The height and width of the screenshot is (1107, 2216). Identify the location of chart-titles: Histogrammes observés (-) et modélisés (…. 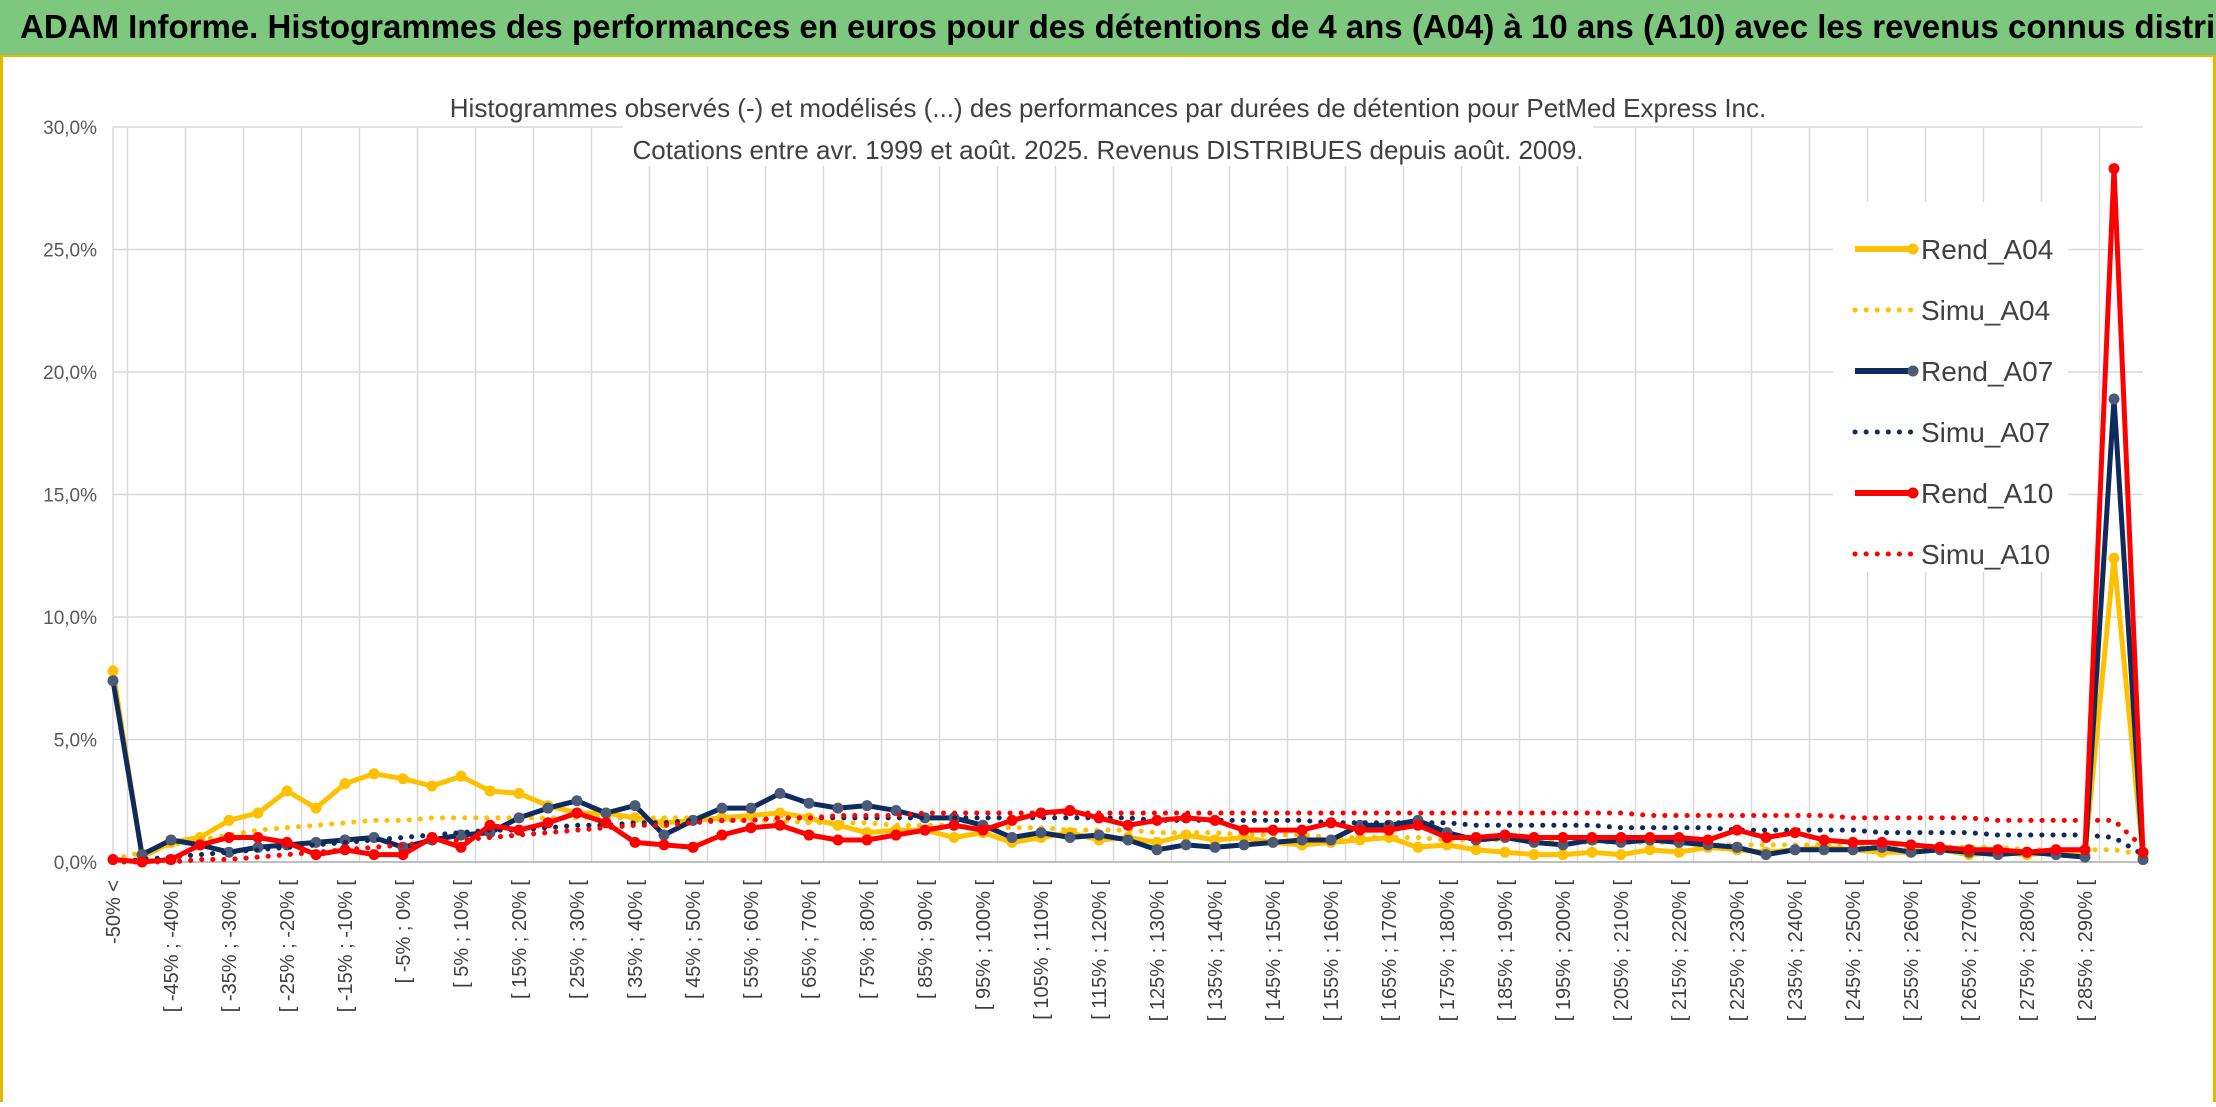
(1108, 124).